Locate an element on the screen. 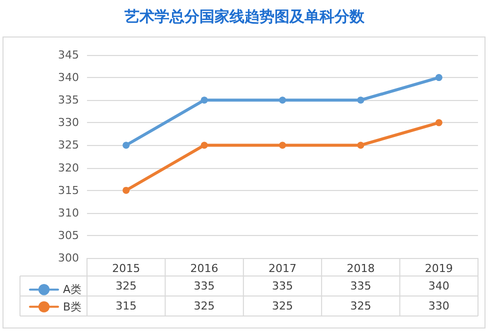  y-tick-label: 325 is located at coordinates (68, 145).